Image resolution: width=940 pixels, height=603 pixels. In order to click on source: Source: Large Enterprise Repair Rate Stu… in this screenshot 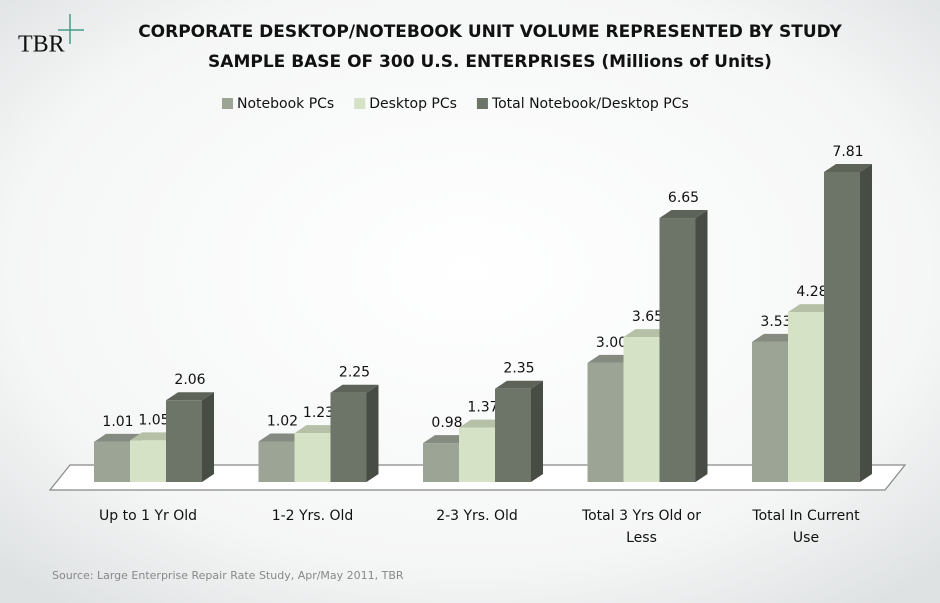, I will do `click(228, 575)`.